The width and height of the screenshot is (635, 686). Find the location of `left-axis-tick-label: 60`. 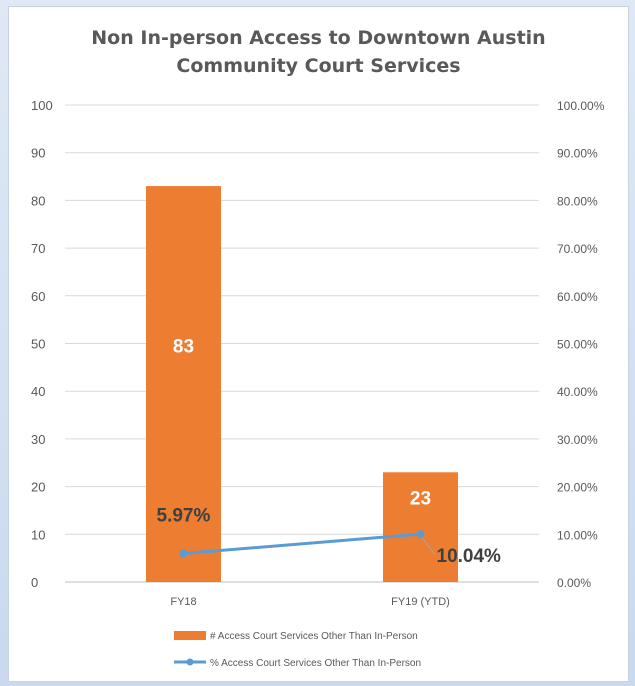

left-axis-tick-label: 60 is located at coordinates (38, 296).